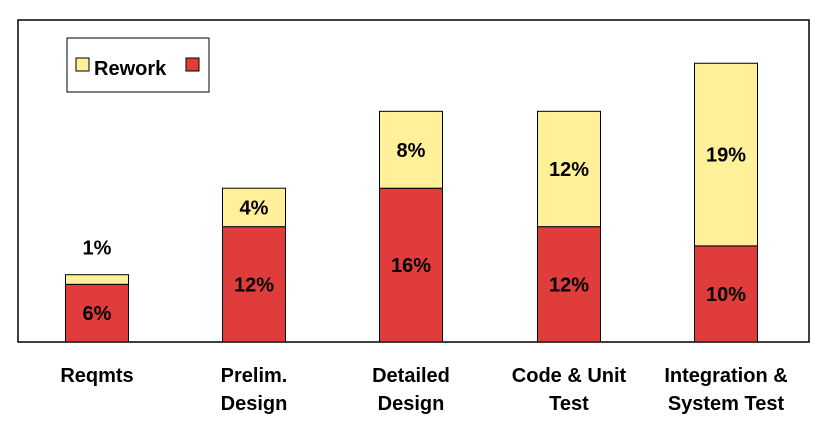 The width and height of the screenshot is (829, 428). I want to click on value-label-rework-2: 8%, so click(411, 151).